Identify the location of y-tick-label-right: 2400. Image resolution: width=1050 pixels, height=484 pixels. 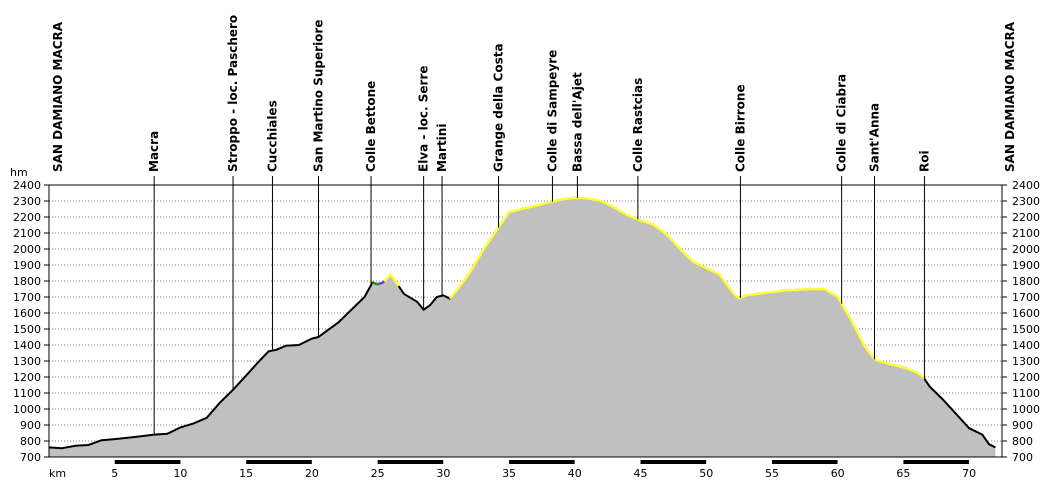
(1026, 185).